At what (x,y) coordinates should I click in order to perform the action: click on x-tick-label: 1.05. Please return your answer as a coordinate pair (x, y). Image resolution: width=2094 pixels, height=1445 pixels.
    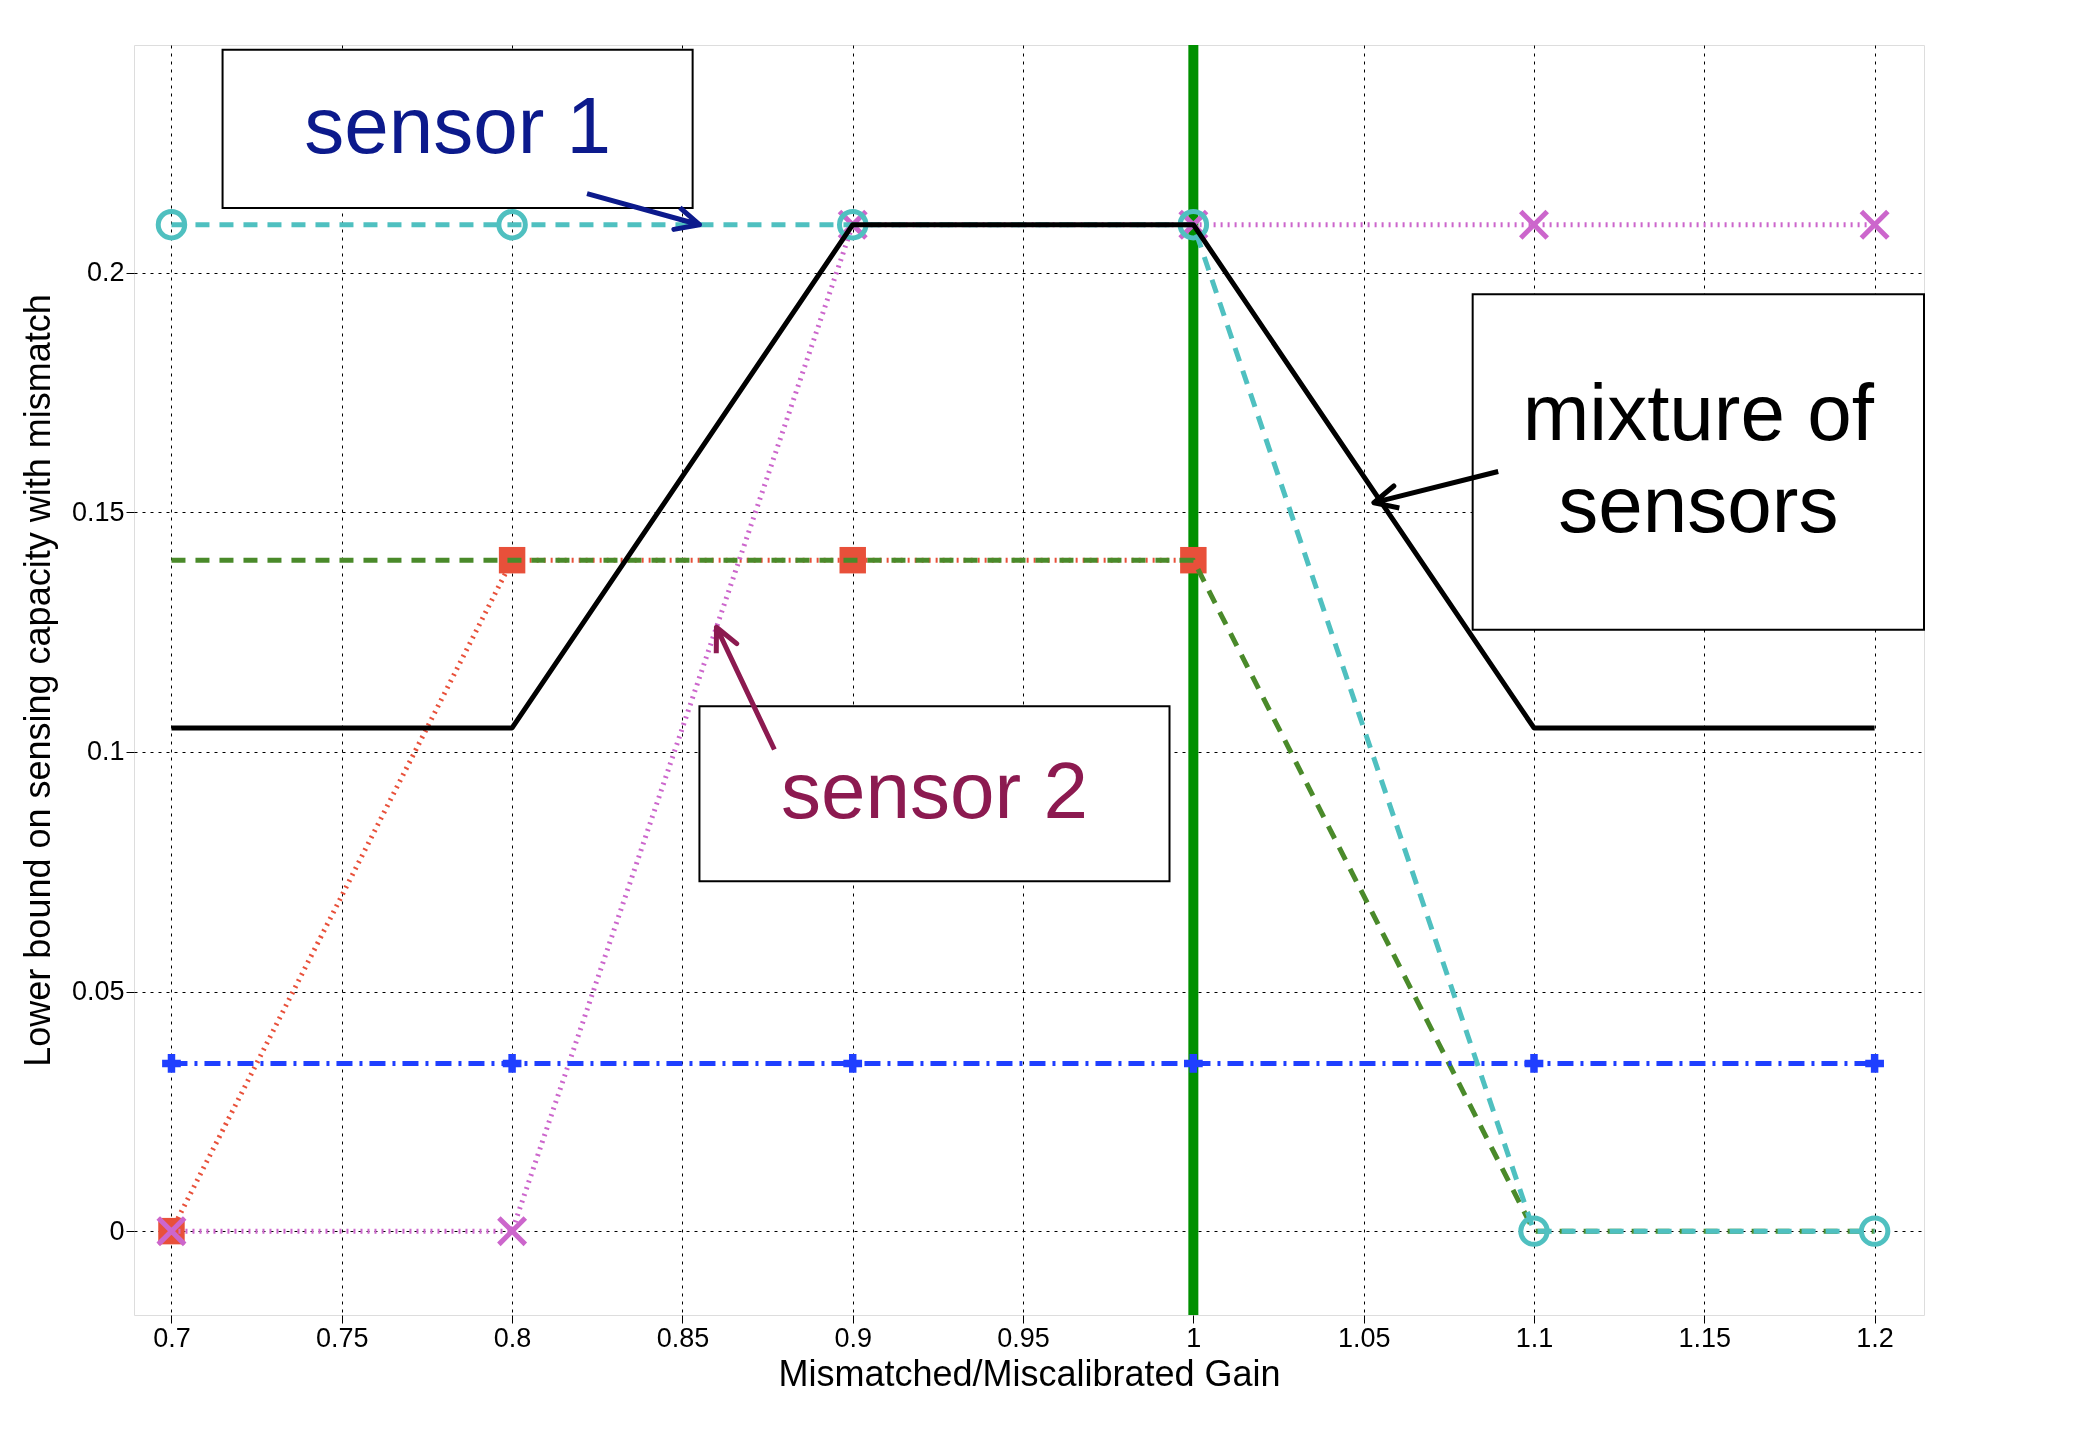
    Looking at the image, I should click on (1364, 1337).